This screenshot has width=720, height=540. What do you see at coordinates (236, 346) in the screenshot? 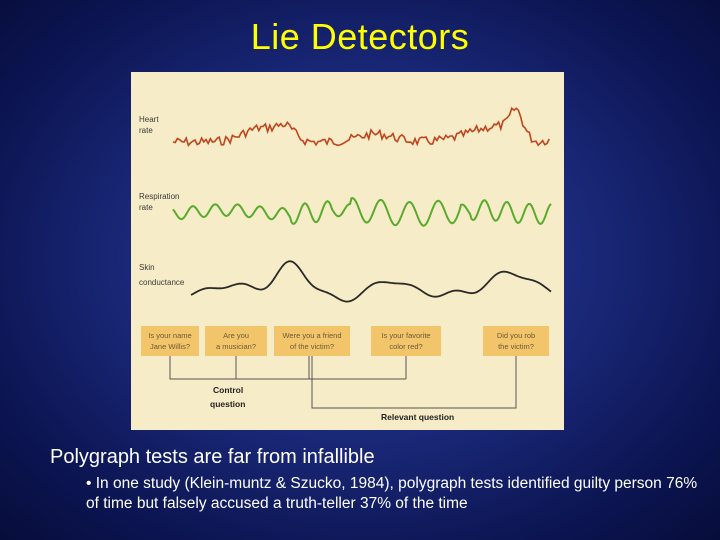
I see `question-2-line-2: a musician?` at bounding box center [236, 346].